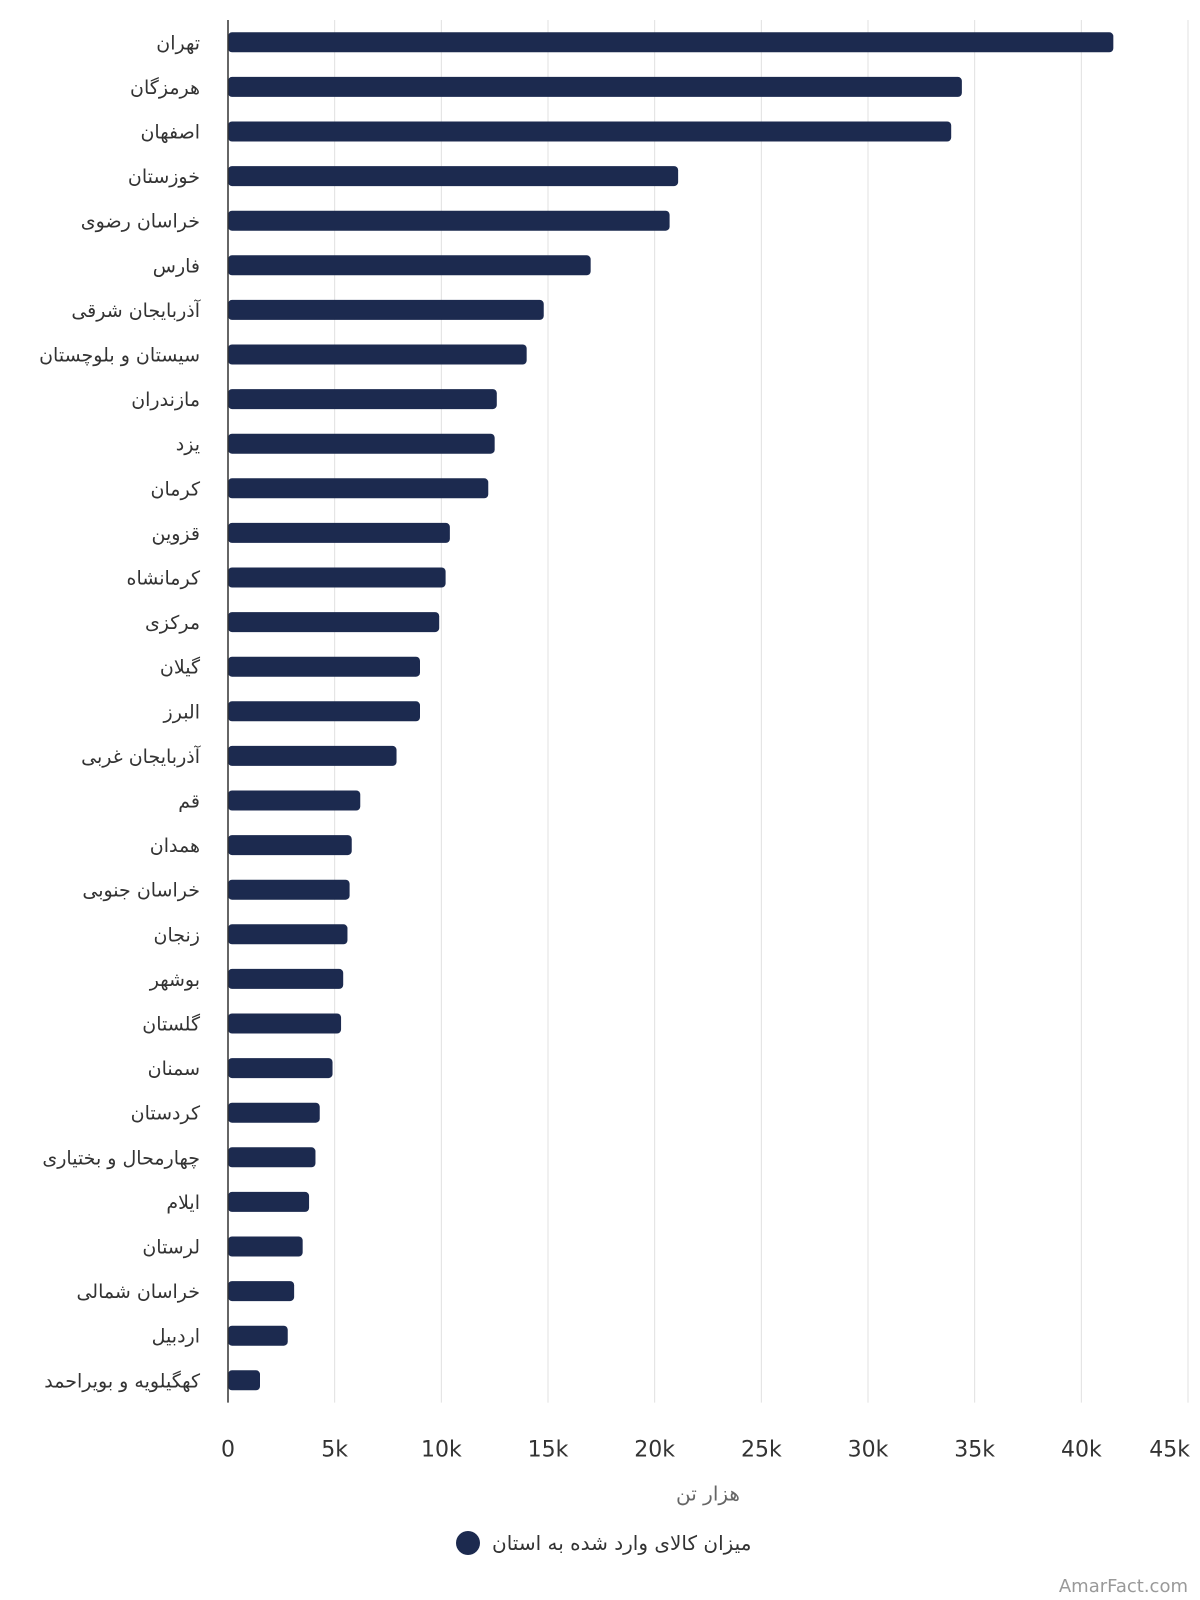  What do you see at coordinates (654, 1450) in the screenshot?
I see `x-tick-label: 20k` at bounding box center [654, 1450].